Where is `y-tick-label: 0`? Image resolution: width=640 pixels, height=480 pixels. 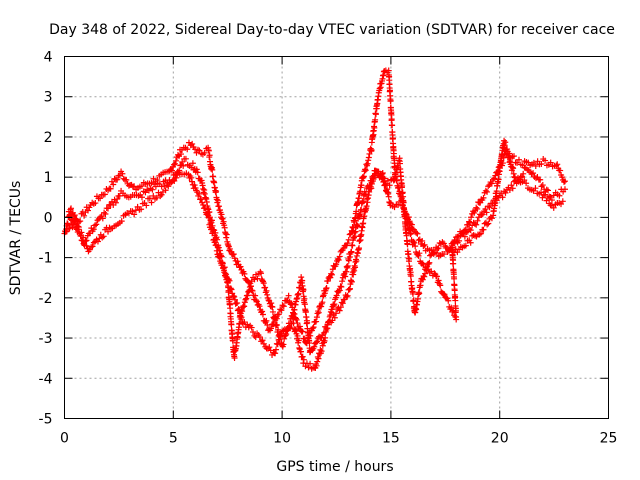 y-tick-label: 0 is located at coordinates (48, 218).